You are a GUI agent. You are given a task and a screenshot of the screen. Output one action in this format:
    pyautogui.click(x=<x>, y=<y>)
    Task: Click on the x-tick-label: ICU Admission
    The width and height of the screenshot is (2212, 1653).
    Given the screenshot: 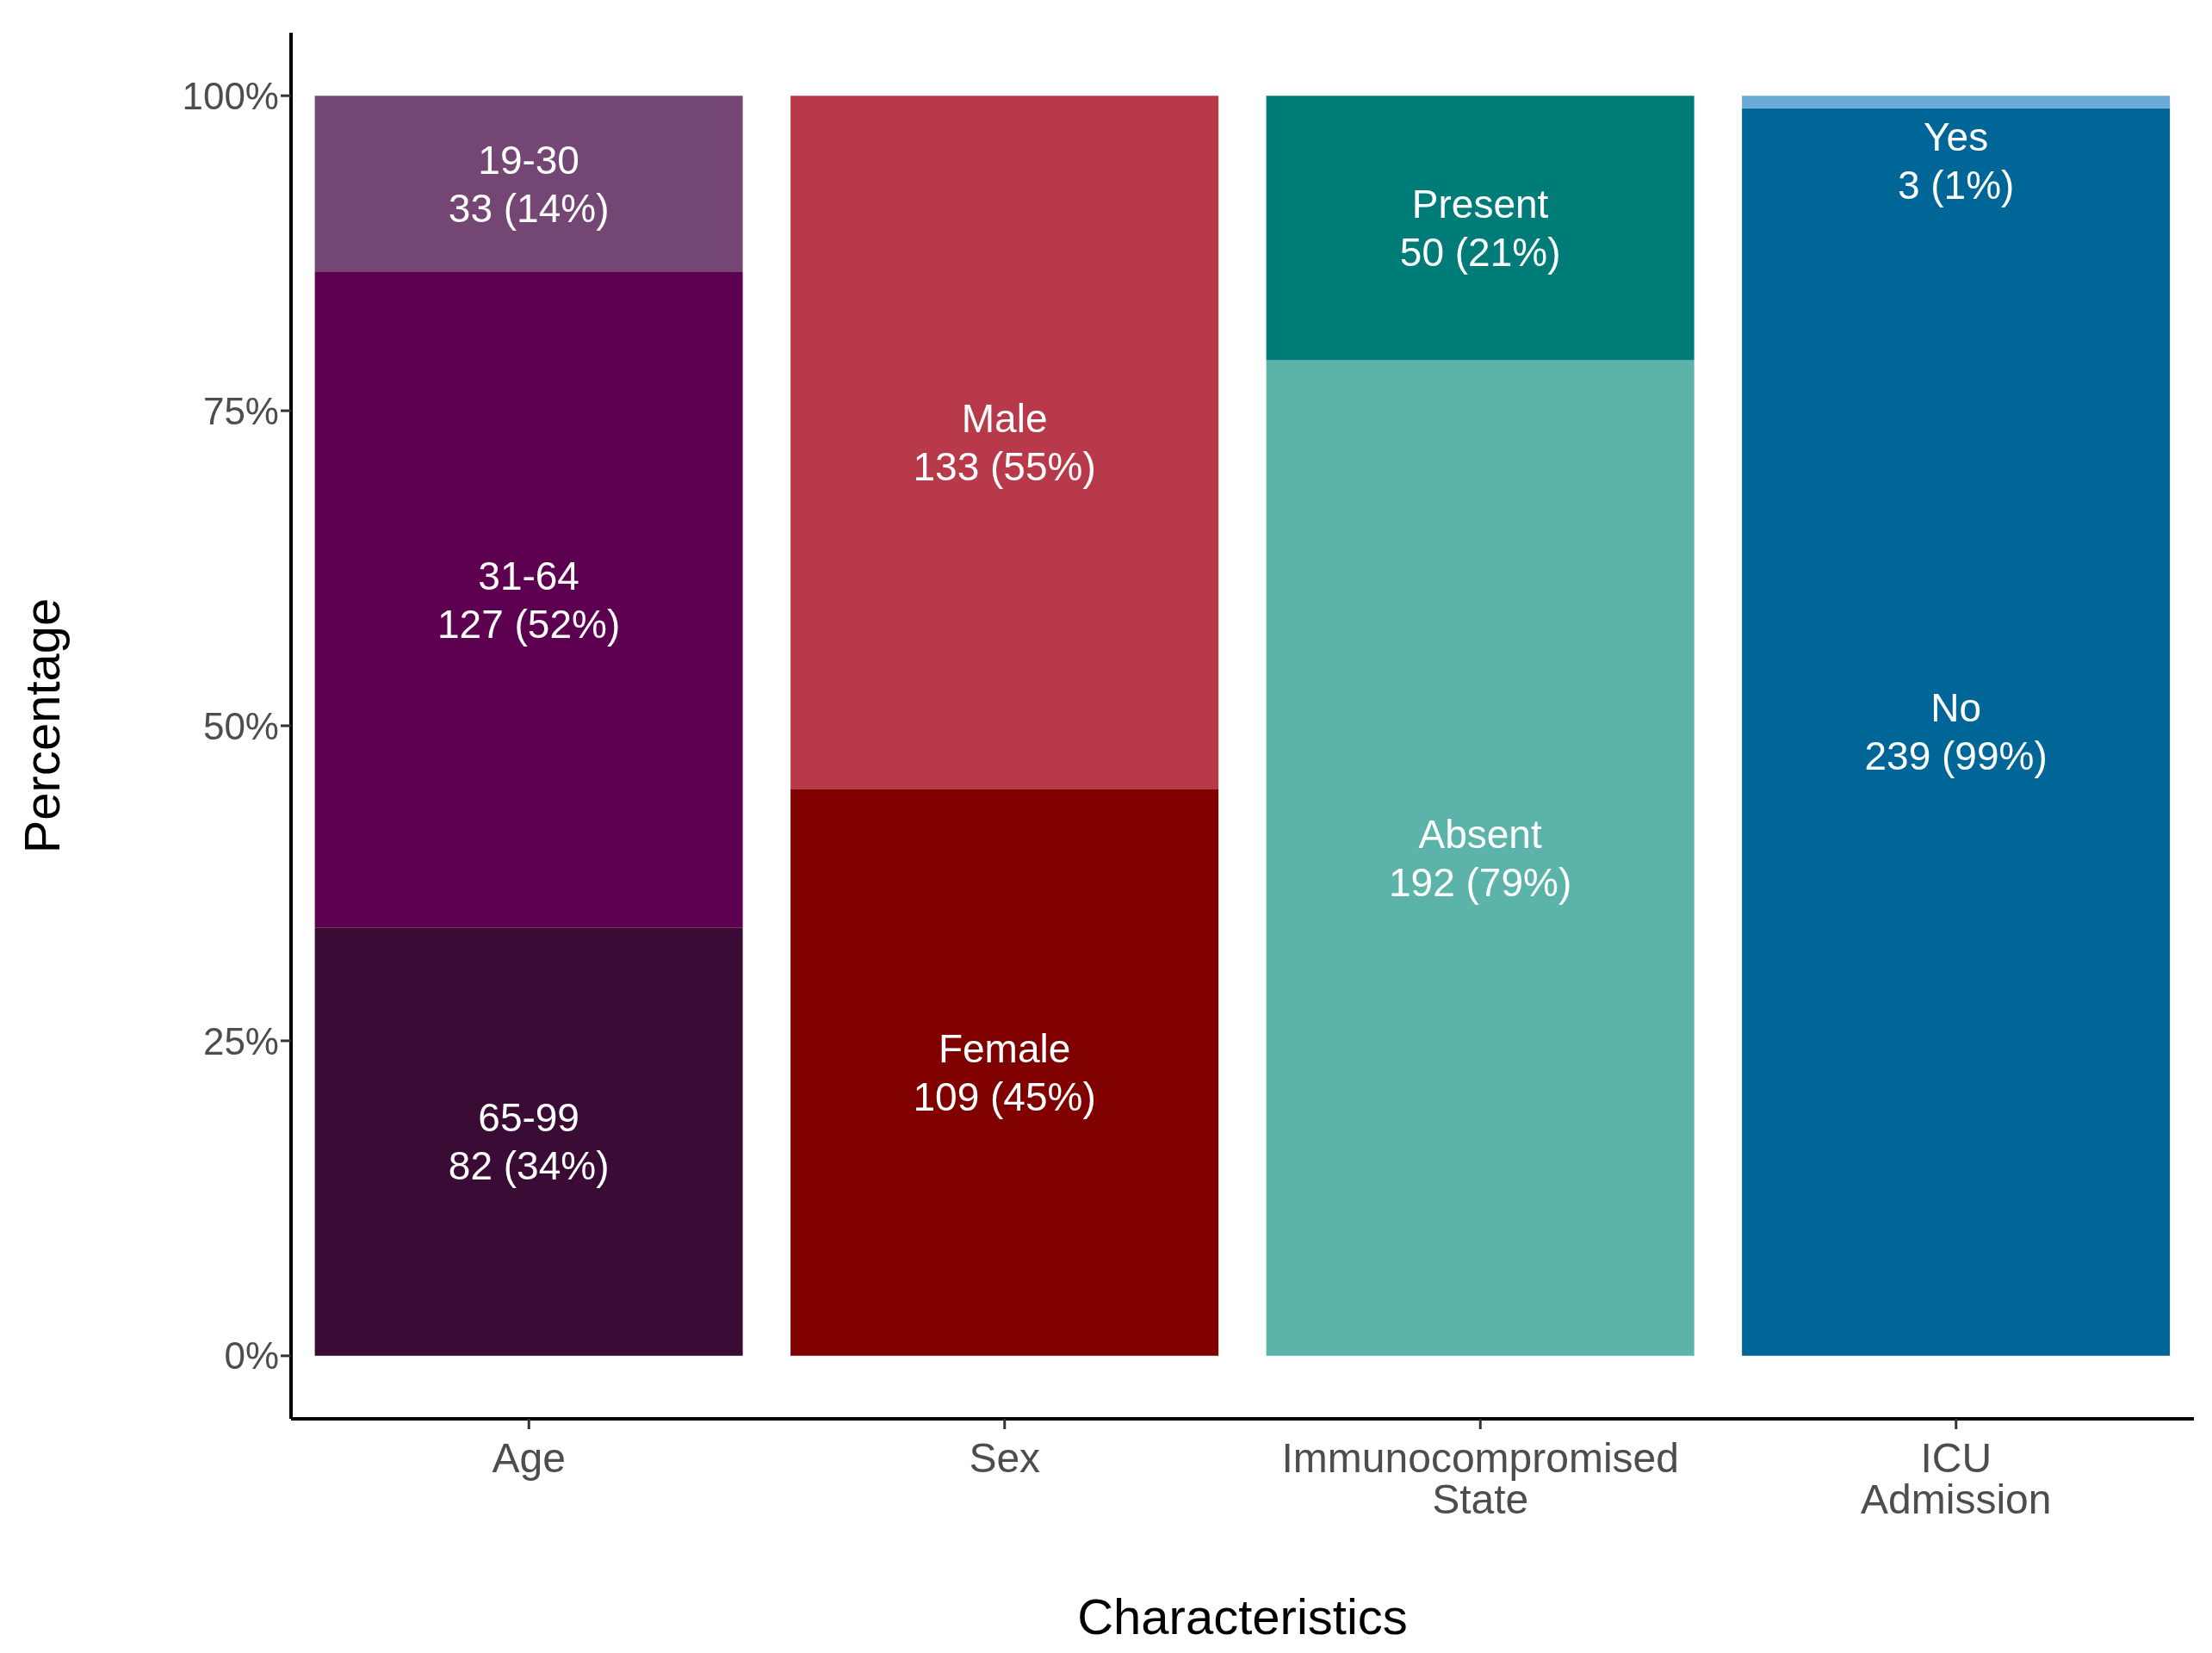 What is the action you would take?
    pyautogui.click(x=1956, y=1479)
    